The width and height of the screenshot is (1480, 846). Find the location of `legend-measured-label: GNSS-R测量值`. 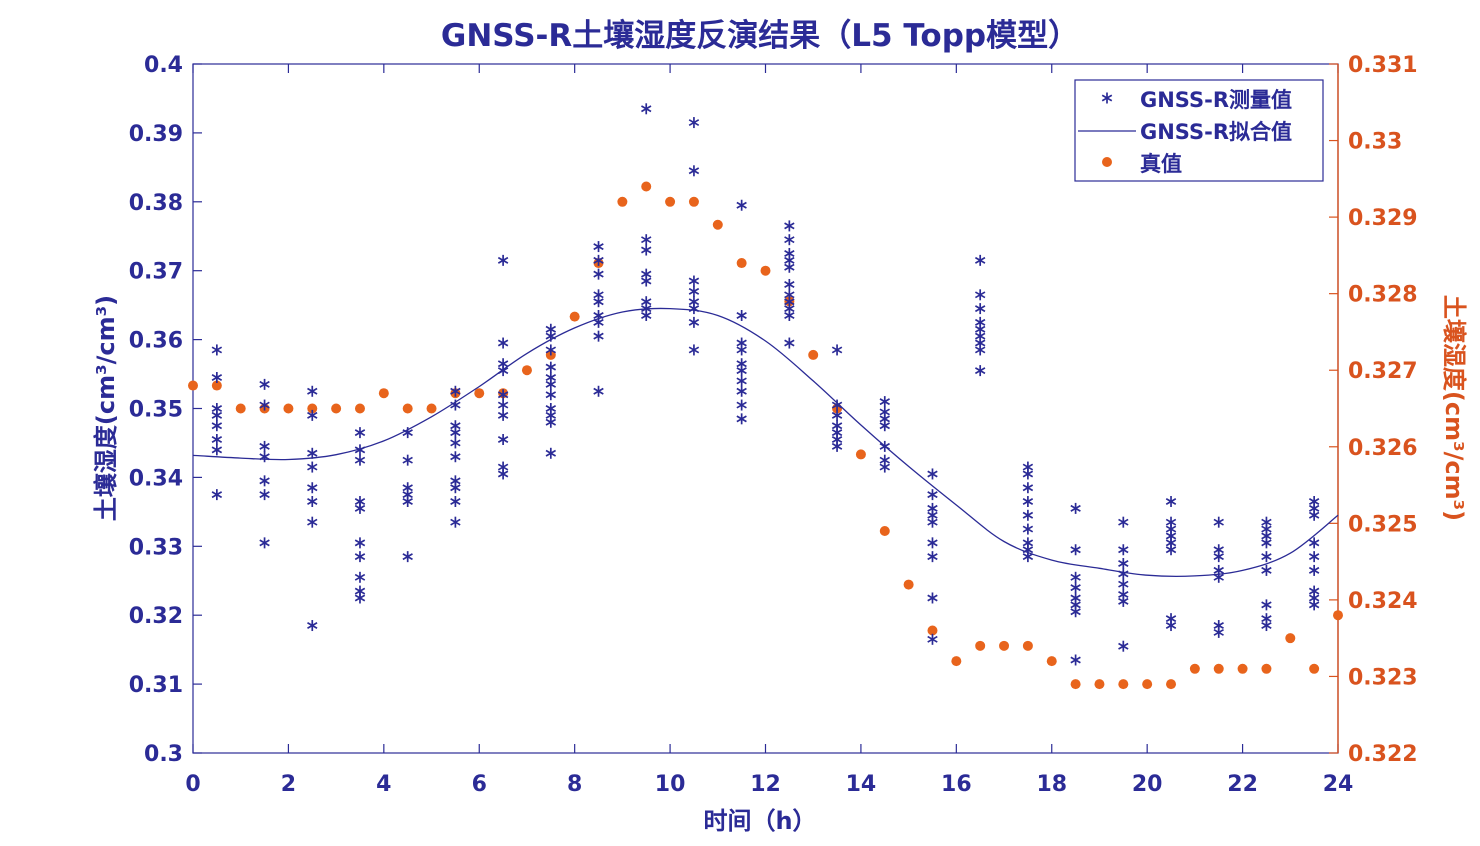

legend-measured-label: GNSS-R测量值 is located at coordinates (1216, 100).